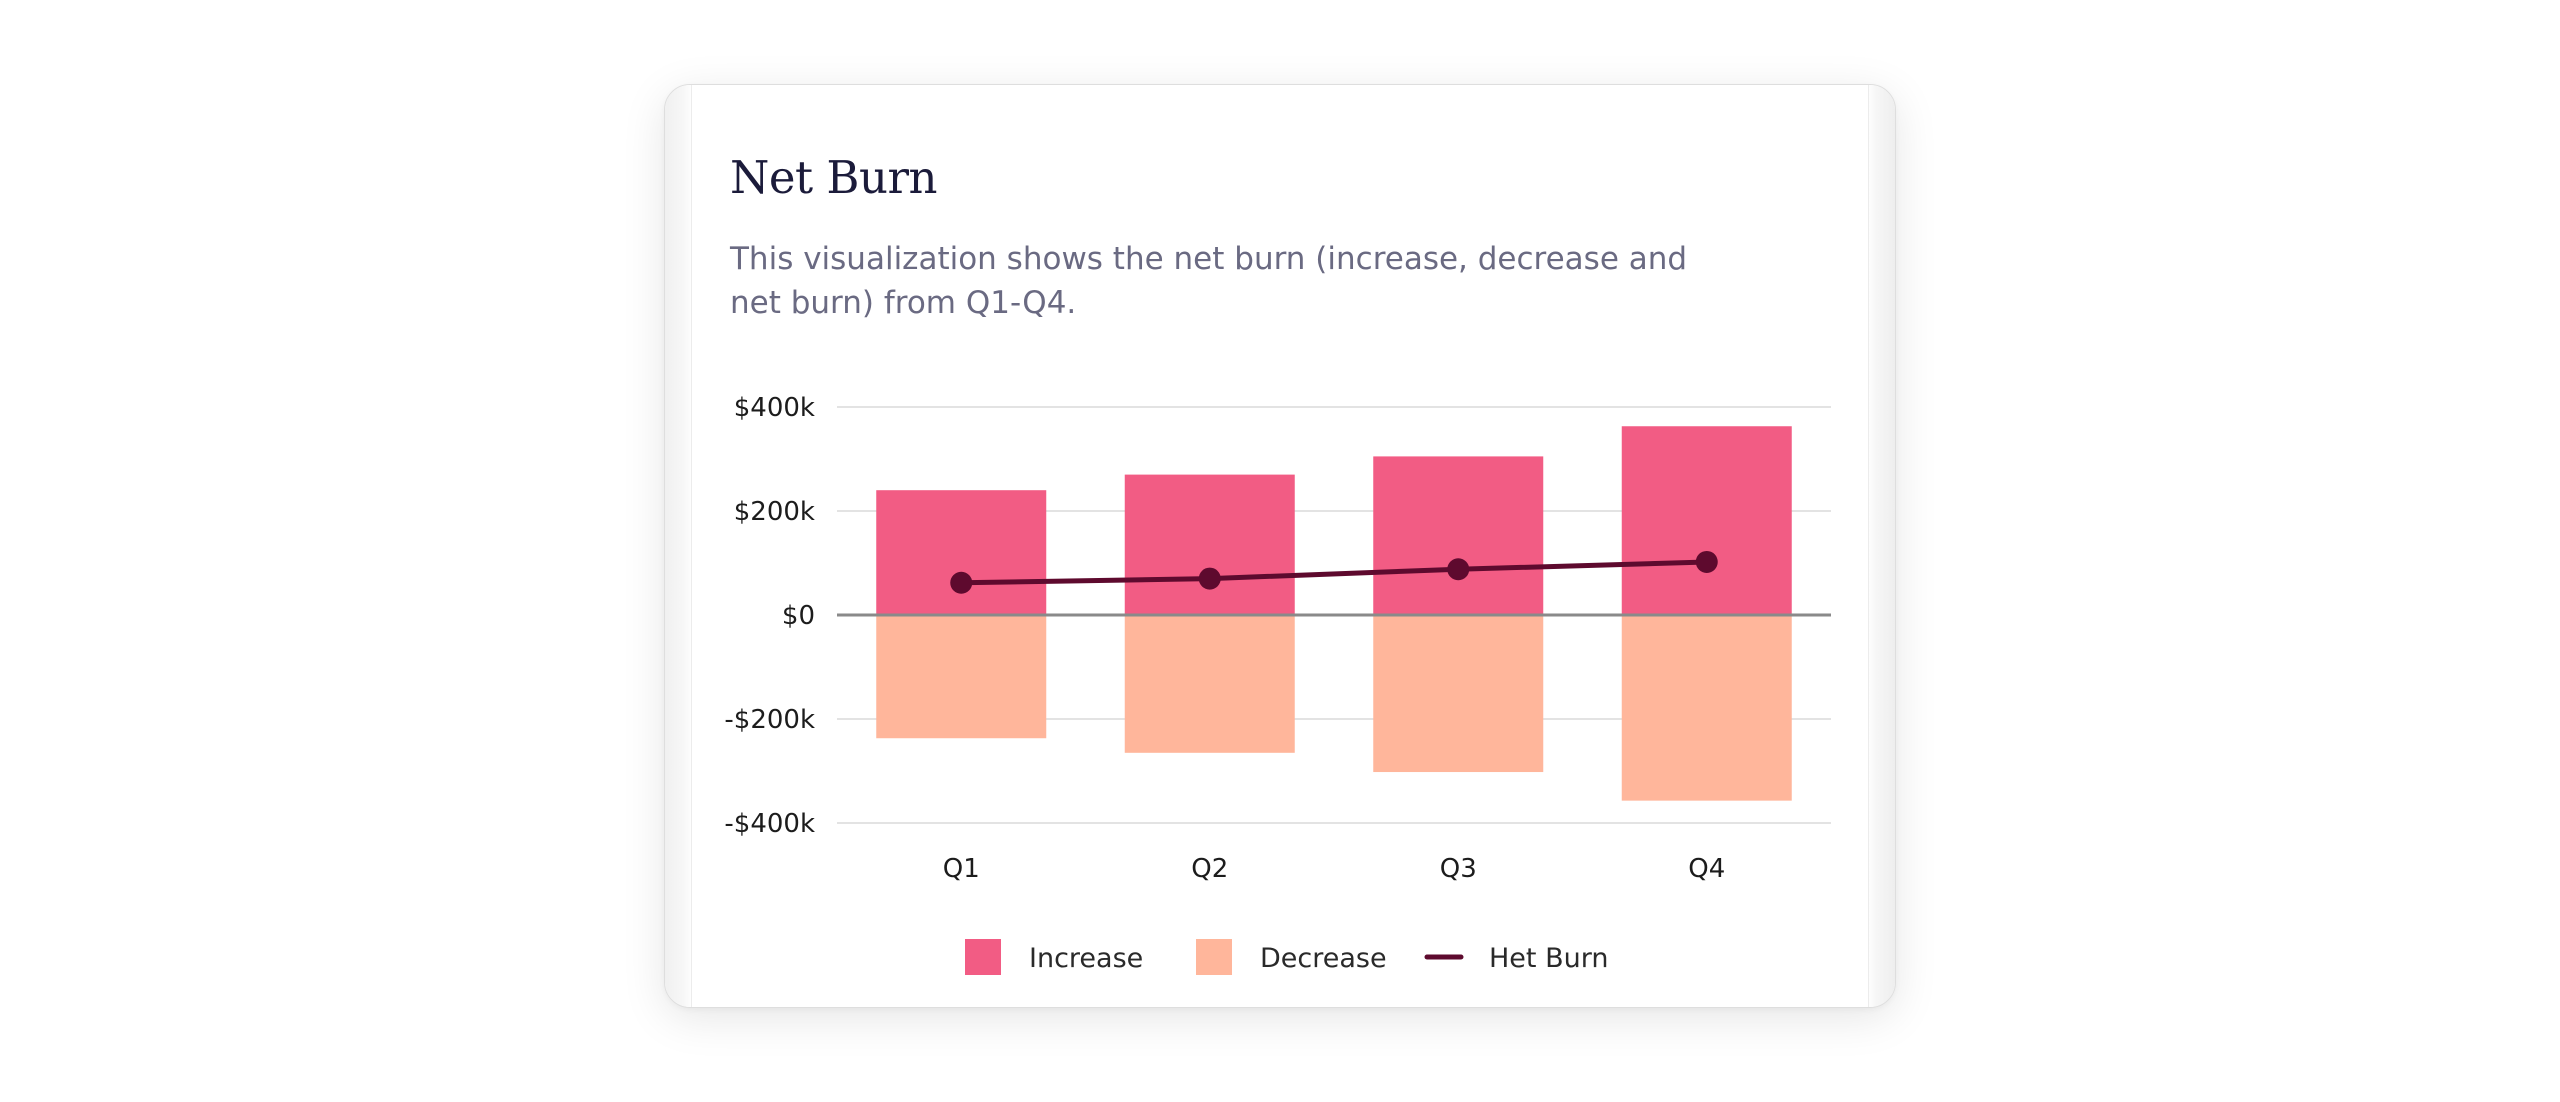 Image resolution: width=2560 pixels, height=1102 pixels. Describe the element at coordinates (774, 408) in the screenshot. I see `y-tick-label: $400k` at that location.